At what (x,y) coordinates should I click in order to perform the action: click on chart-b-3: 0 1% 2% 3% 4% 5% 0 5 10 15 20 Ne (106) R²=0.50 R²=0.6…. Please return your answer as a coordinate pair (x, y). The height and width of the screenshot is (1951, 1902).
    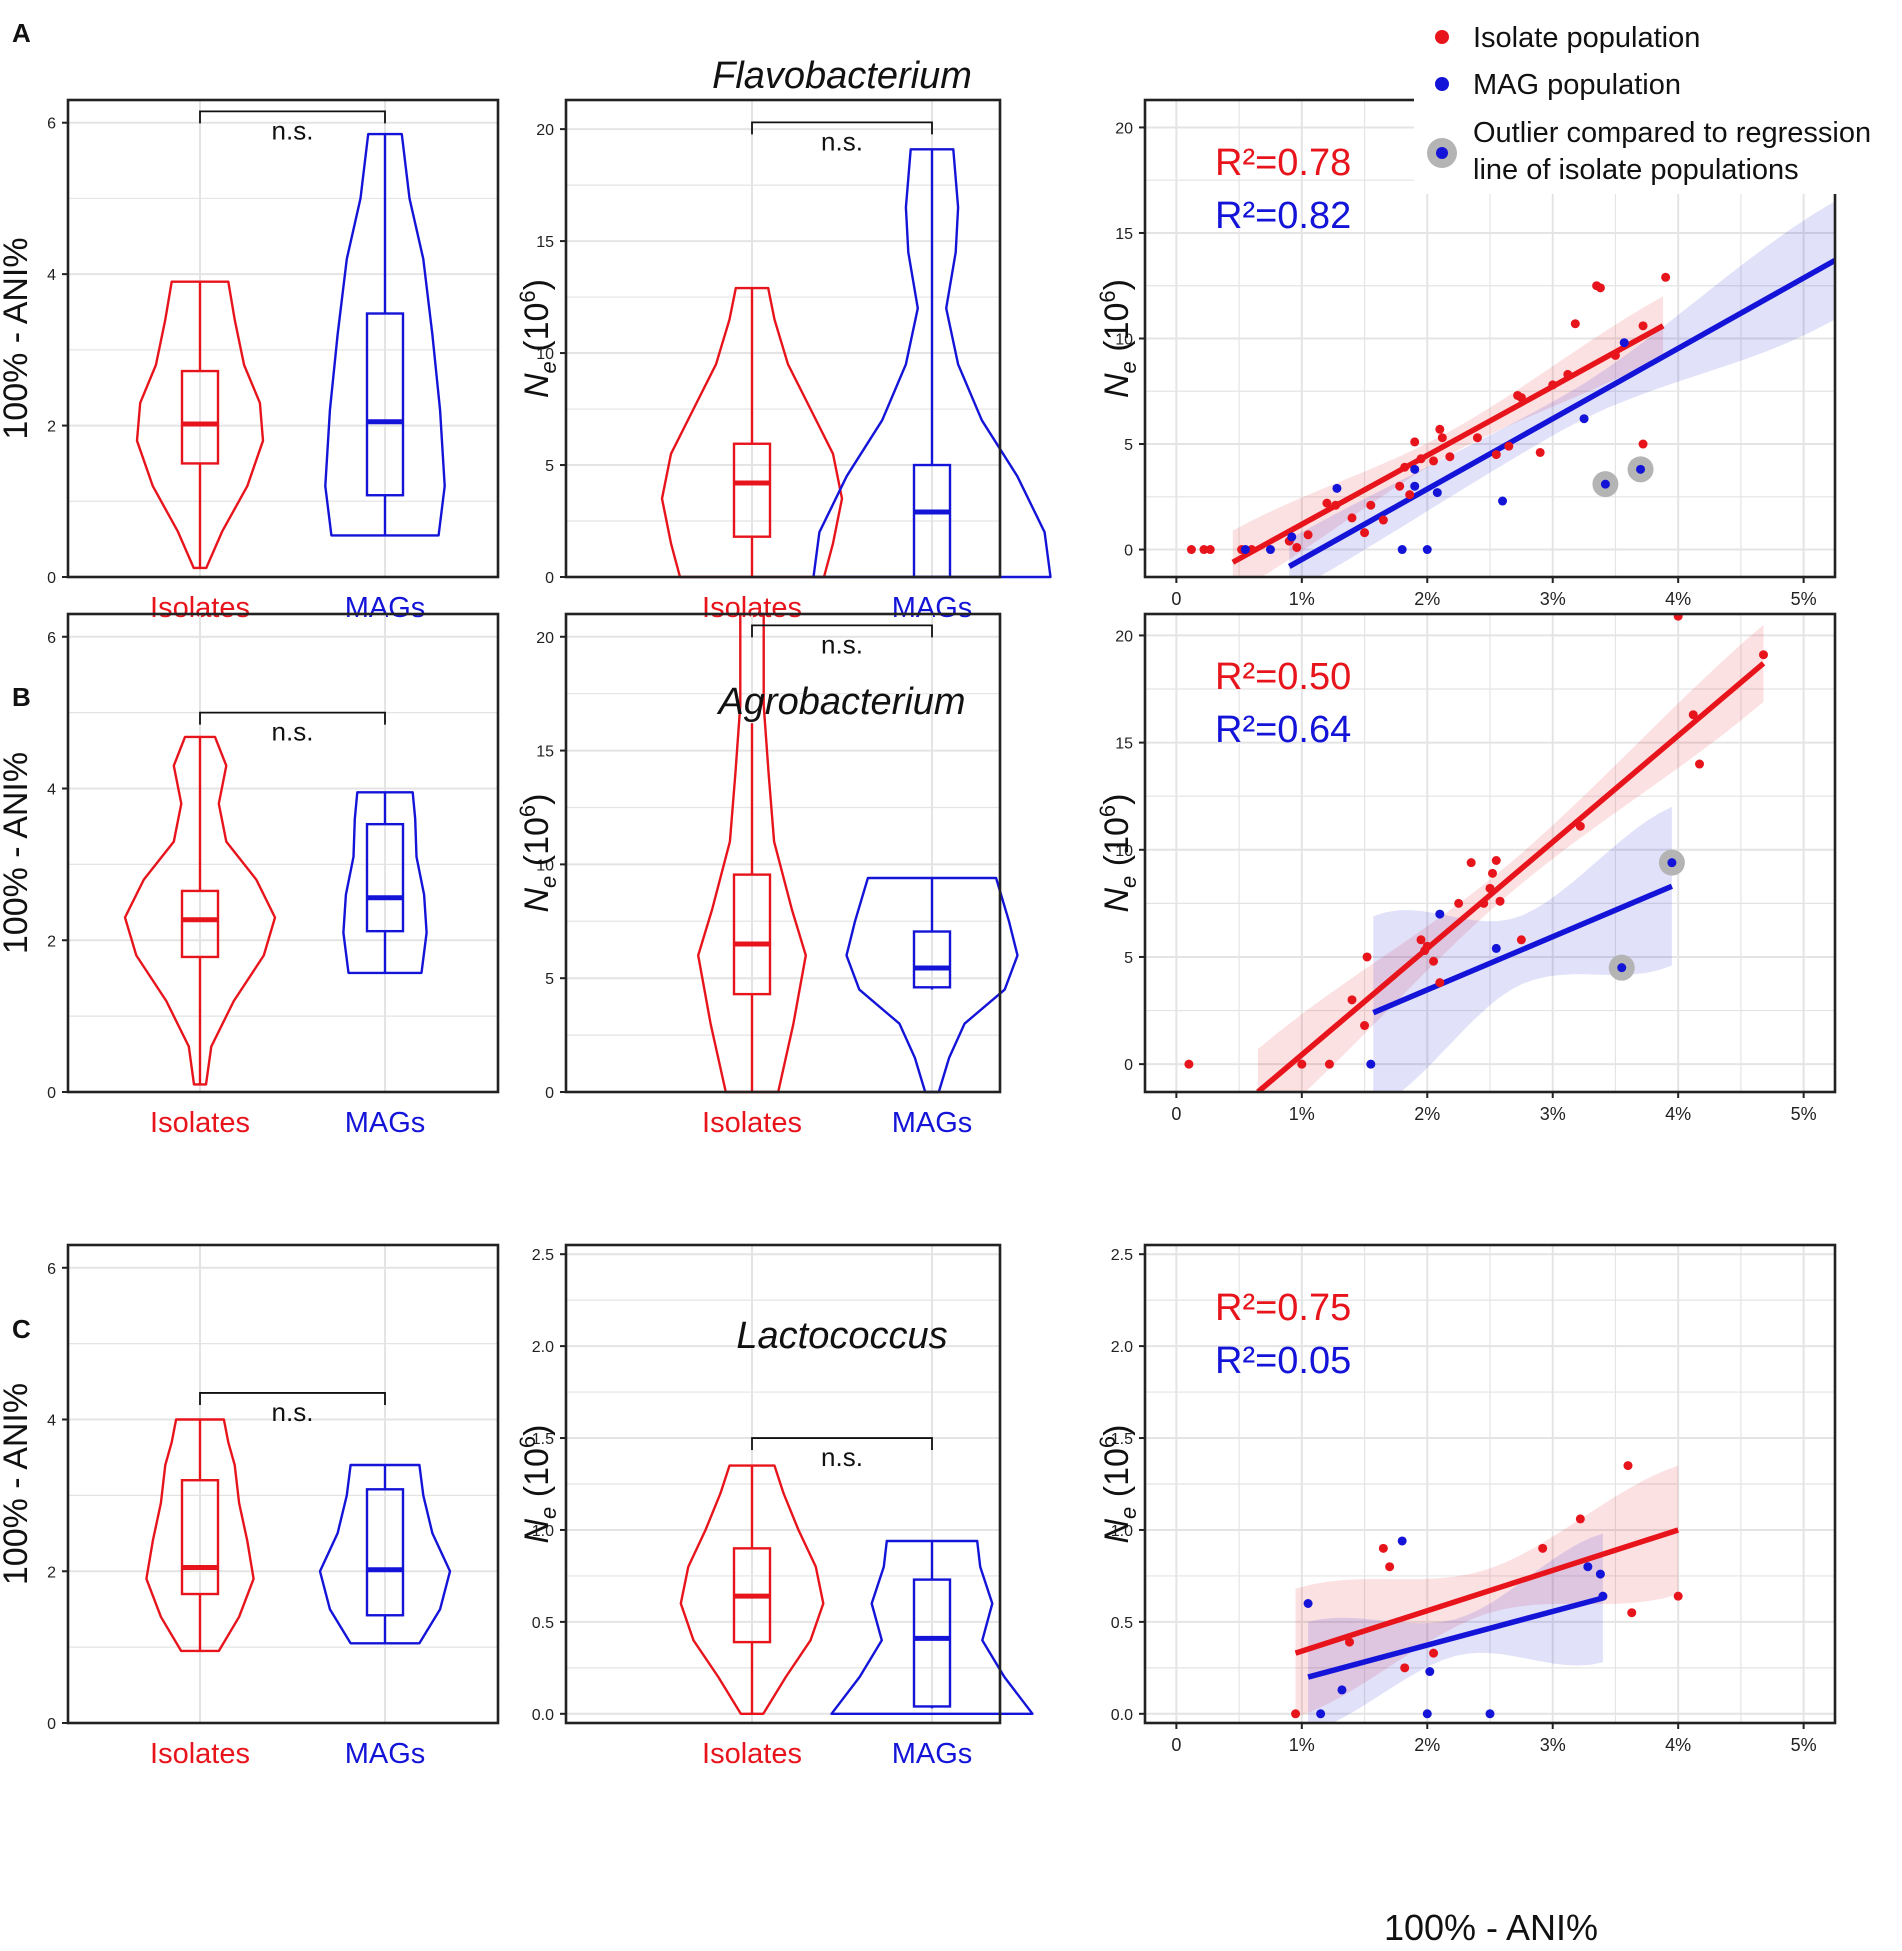
    Looking at the image, I should click on (1466, 868).